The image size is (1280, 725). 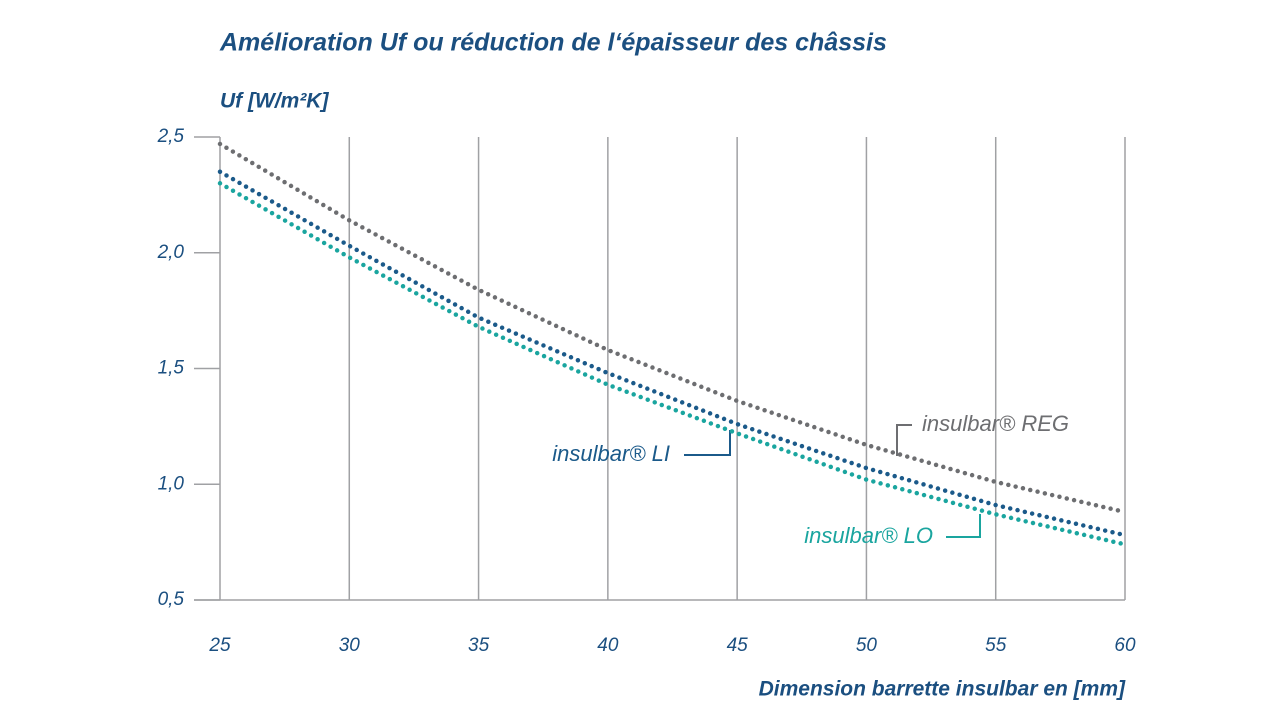 What do you see at coordinates (479, 645) in the screenshot?
I see `x-tick-label: 35` at bounding box center [479, 645].